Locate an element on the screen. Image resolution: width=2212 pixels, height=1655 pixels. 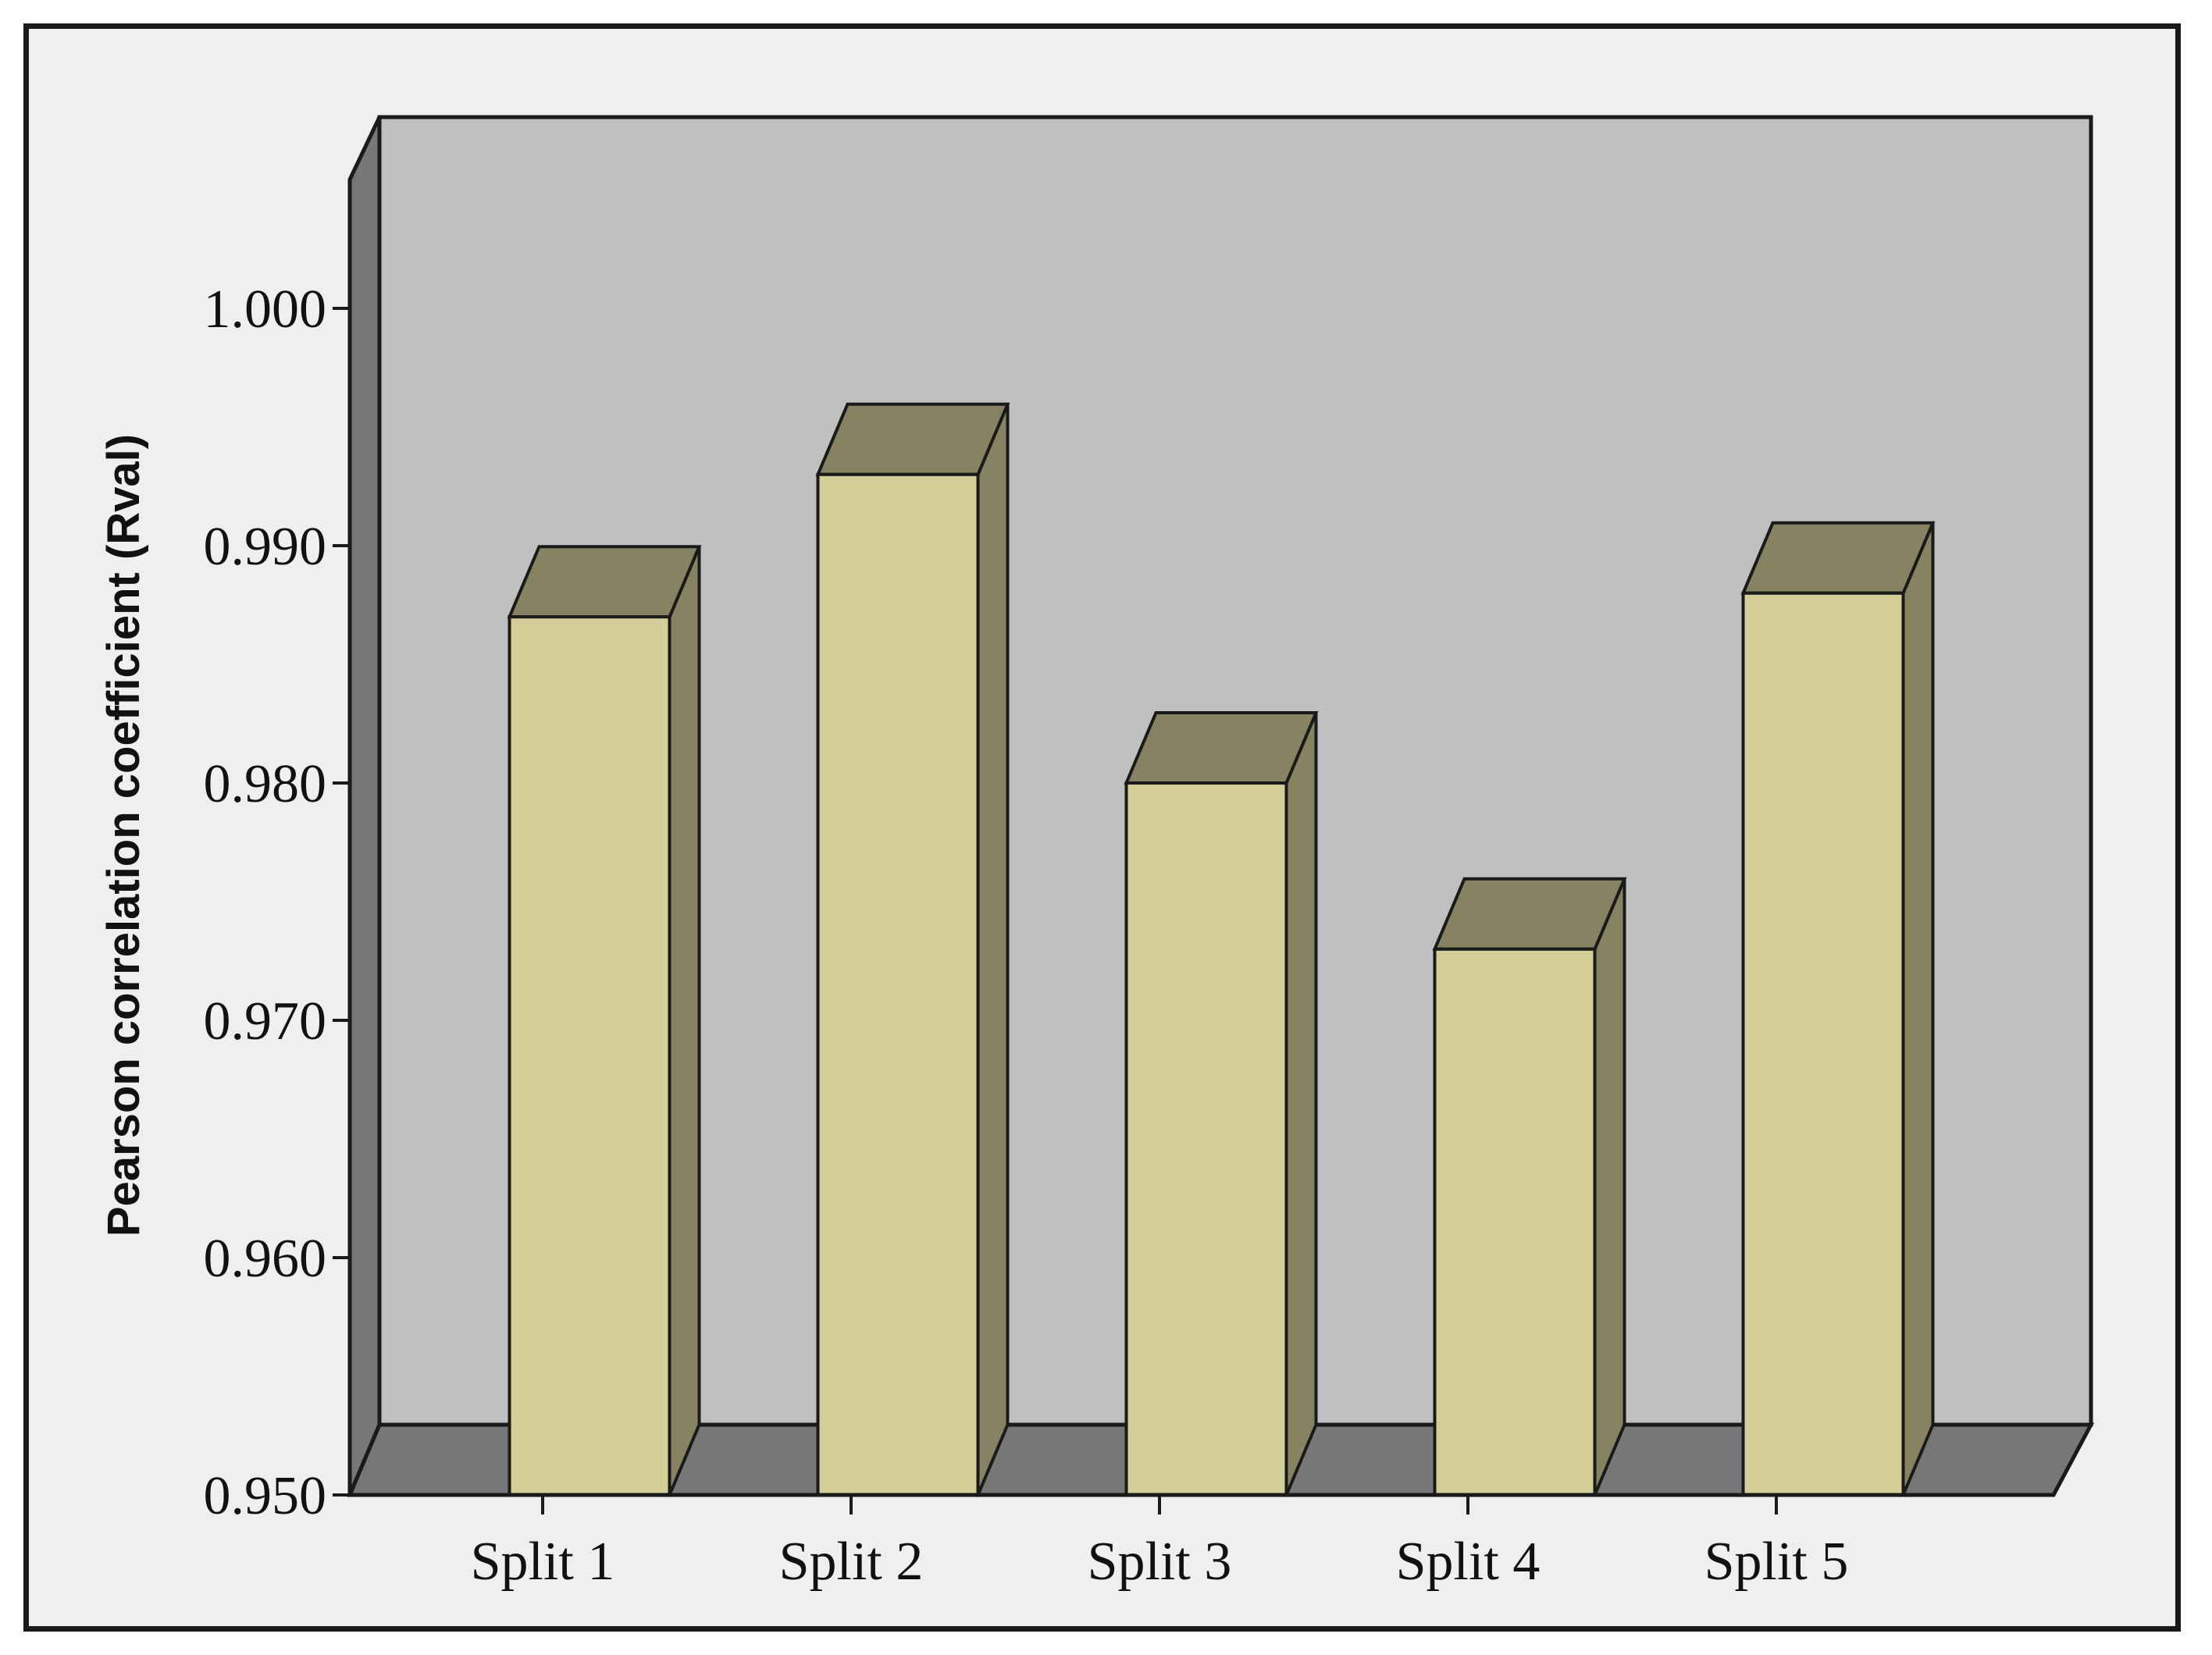
y-axis-ticks: 0.950 0.960 0.970 0.980 0.990 1.000 is located at coordinates (278, 853).